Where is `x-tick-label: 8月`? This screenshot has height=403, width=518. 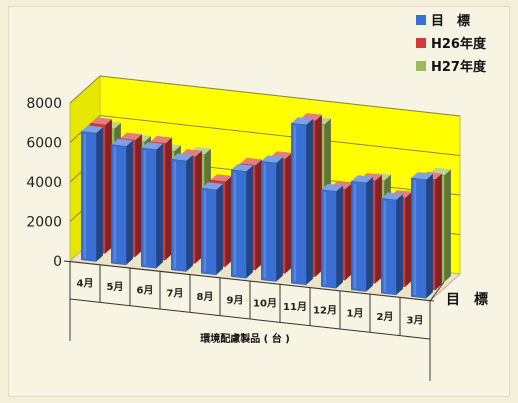
x-tick-label: 8月 is located at coordinates (205, 297).